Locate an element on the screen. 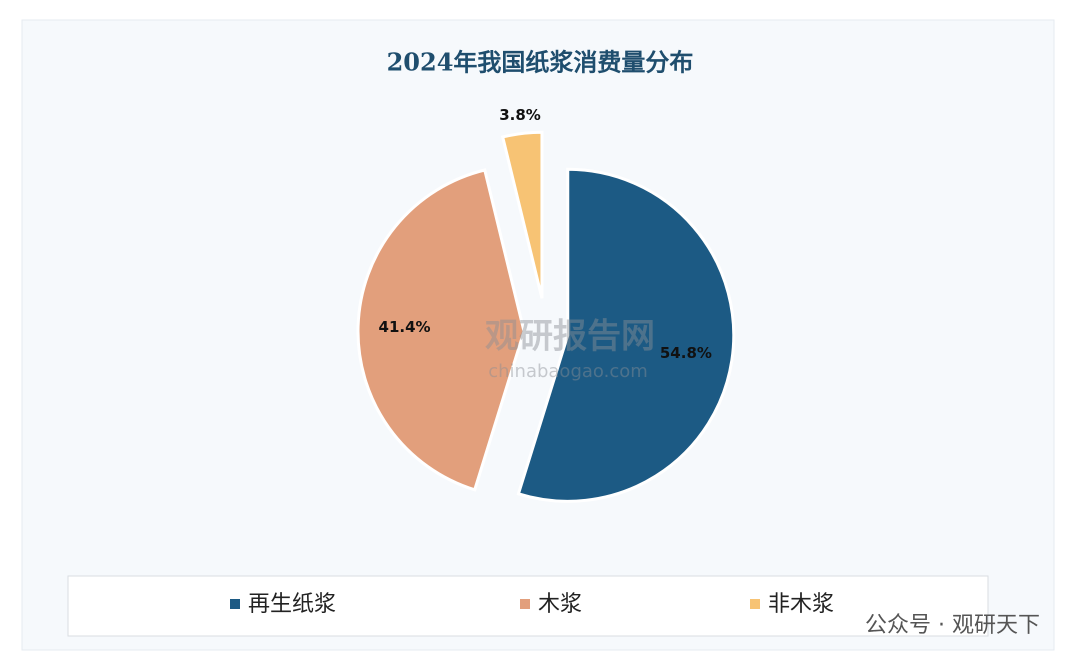 Image resolution: width=1080 pixels, height=670 pixels. data-label: 3.8% is located at coordinates (520, 115).